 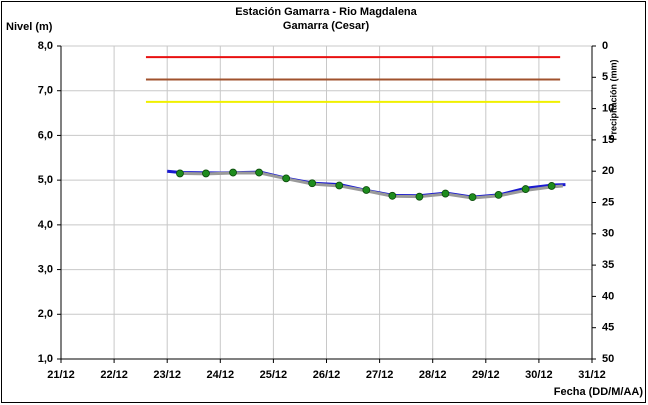 What do you see at coordinates (61, 375) in the screenshot?
I see `x-tick-label: 21/12` at bounding box center [61, 375].